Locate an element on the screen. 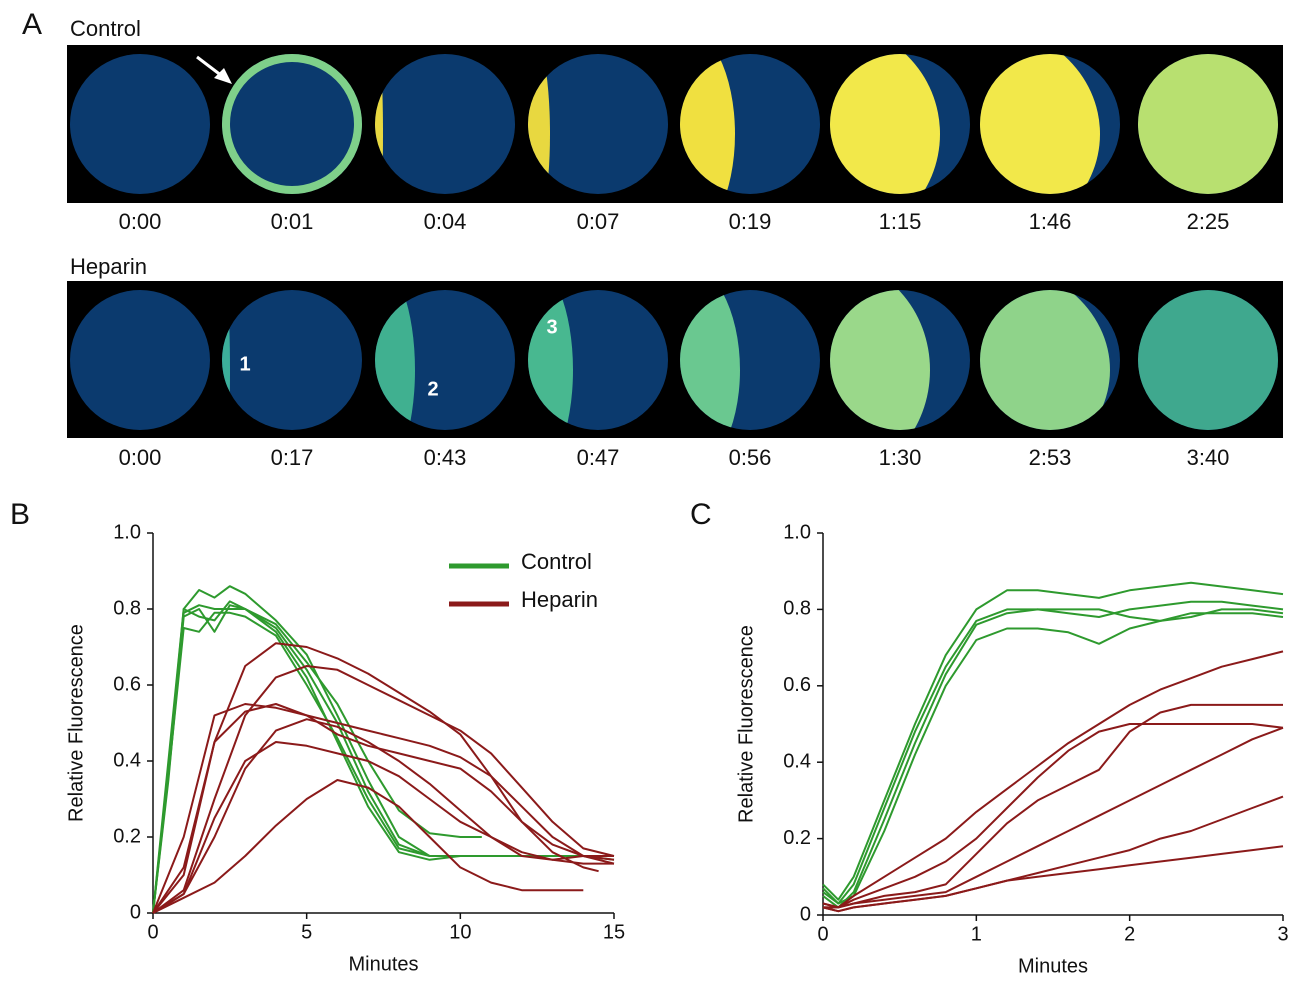  panel-label: C is located at coordinates (701, 514).